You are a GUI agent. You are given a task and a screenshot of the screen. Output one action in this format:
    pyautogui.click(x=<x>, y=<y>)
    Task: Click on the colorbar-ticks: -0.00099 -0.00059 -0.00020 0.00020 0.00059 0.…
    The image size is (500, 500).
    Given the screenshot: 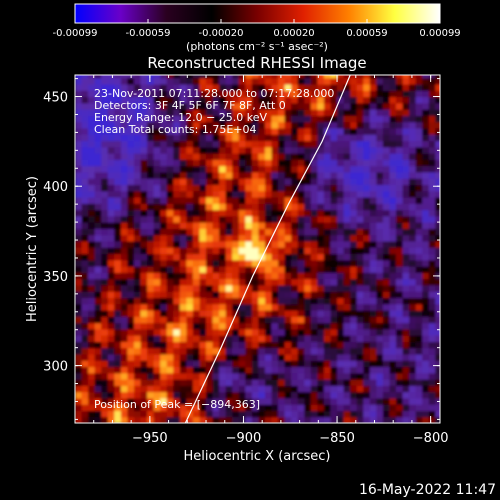 What is the action you would take?
    pyautogui.click(x=257, y=29)
    